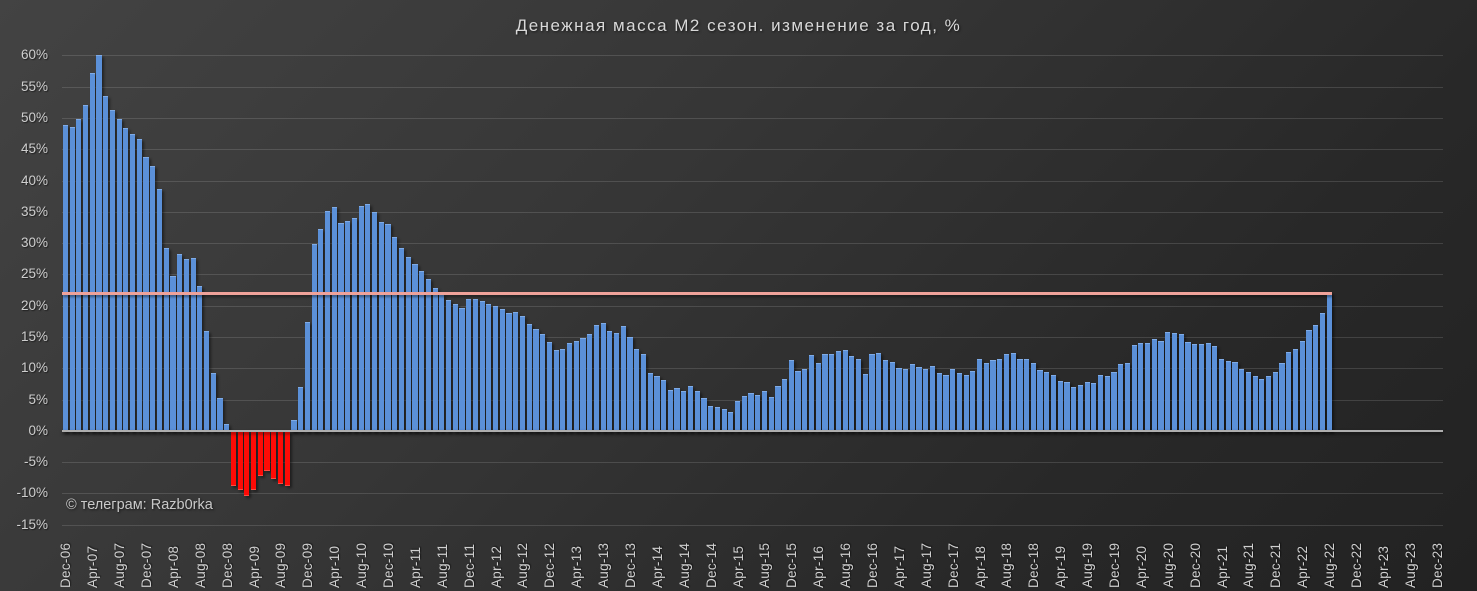 The width and height of the screenshot is (1477, 591). Describe the element at coordinates (1114, 565) in the screenshot. I see `x-axis-label: Dec-19` at that location.